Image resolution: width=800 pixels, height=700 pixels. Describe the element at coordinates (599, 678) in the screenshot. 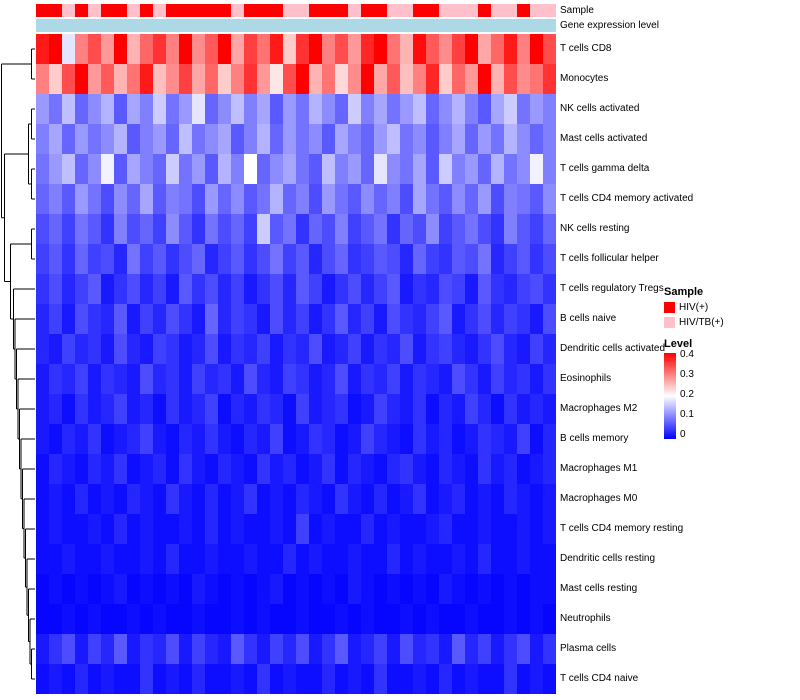

I see `row-label: T cells CD4 naive` at that location.